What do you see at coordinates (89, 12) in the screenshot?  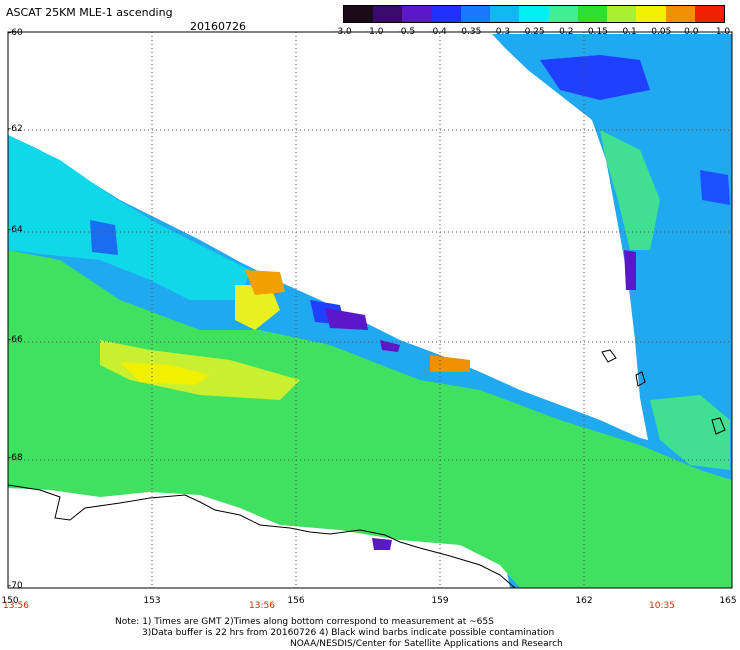 I see `product-title: ASCAT 25KM MLE-1 ascending` at bounding box center [89, 12].